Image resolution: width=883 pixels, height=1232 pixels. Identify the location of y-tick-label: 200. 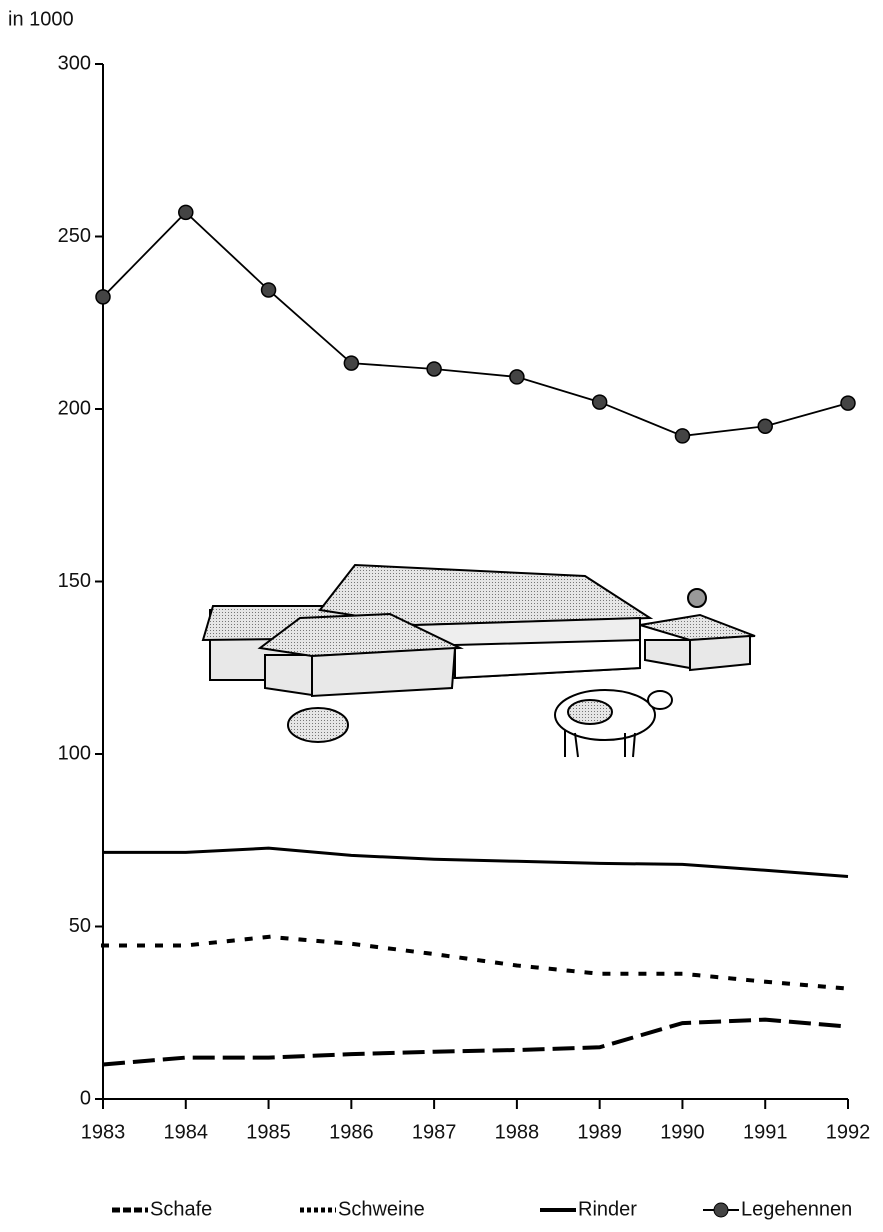
(74, 408).